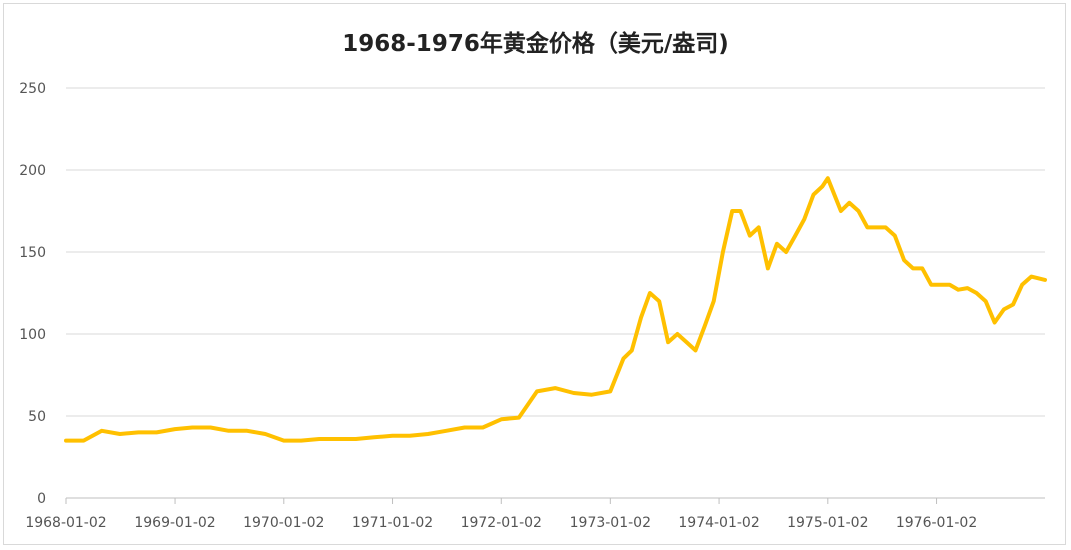 The image size is (1071, 550). I want to click on y-tick-label: 0, so click(41, 499).